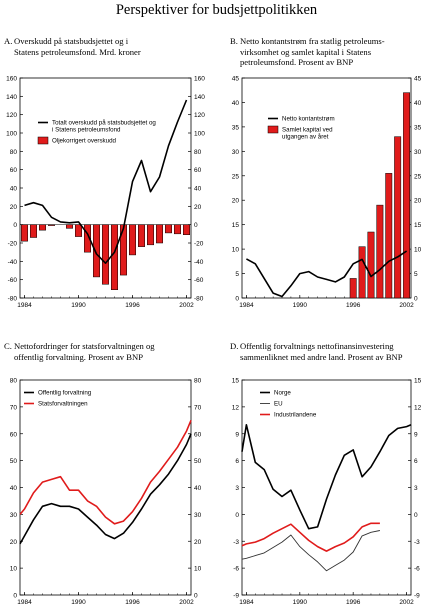  Describe the element at coordinates (418, 225) in the screenshot. I see `chart-b-ytick-label-right: 15` at that location.